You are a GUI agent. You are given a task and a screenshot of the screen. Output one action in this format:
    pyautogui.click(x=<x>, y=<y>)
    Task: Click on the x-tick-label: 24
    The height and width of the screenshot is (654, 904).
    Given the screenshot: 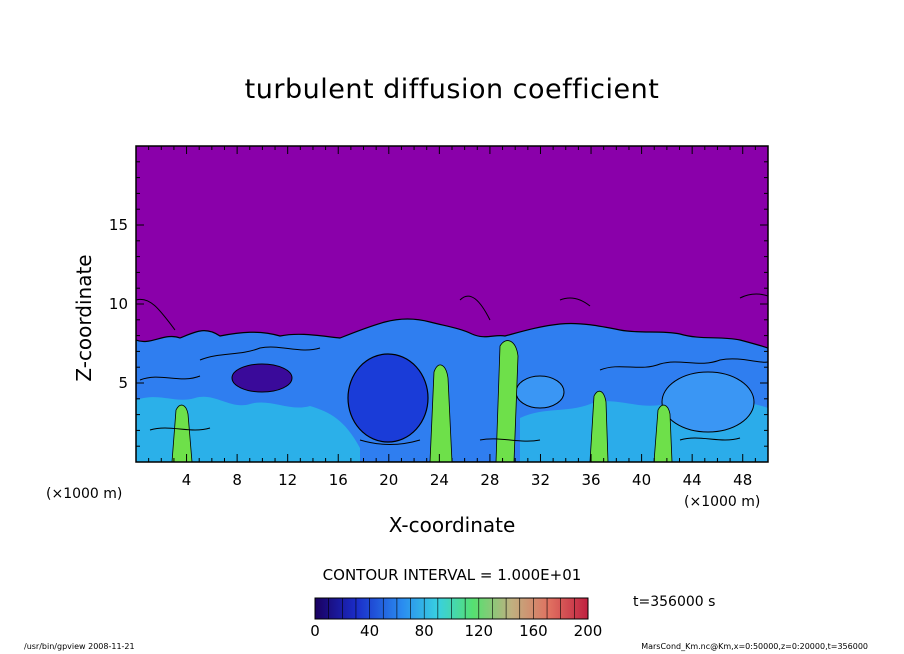 What is the action you would take?
    pyautogui.click(x=439, y=480)
    